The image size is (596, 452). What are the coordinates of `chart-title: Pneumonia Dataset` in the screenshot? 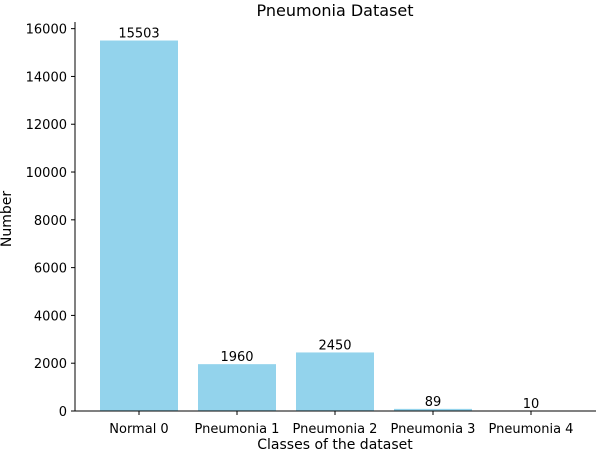 It's located at (335, 10).